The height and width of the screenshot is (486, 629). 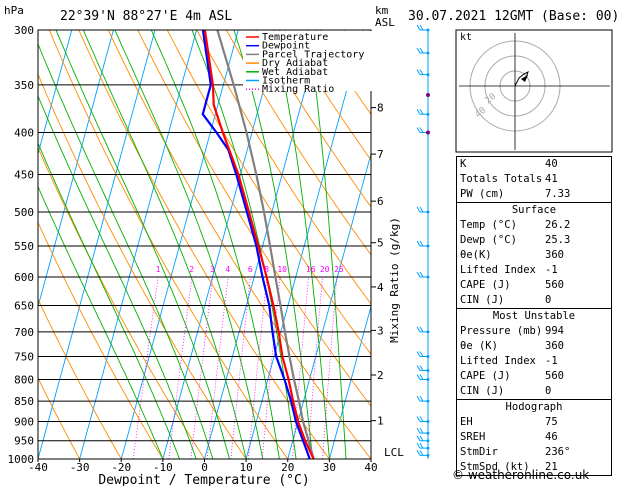 What do you see at coordinates (476, 255) in the screenshot?
I see `surface-label: θe(K)` at bounding box center [476, 255].